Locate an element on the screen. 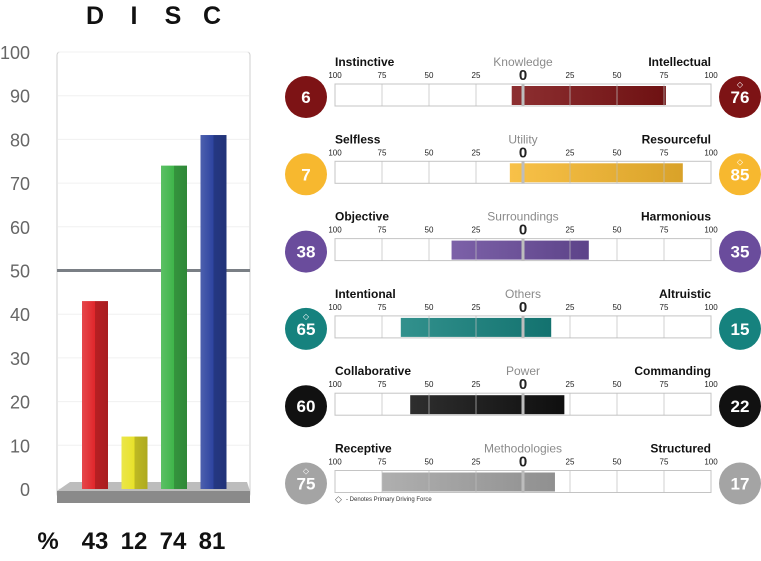 Image resolution: width=761 pixels, height=561 pixels. y-tick-label: 0 is located at coordinates (25, 490).